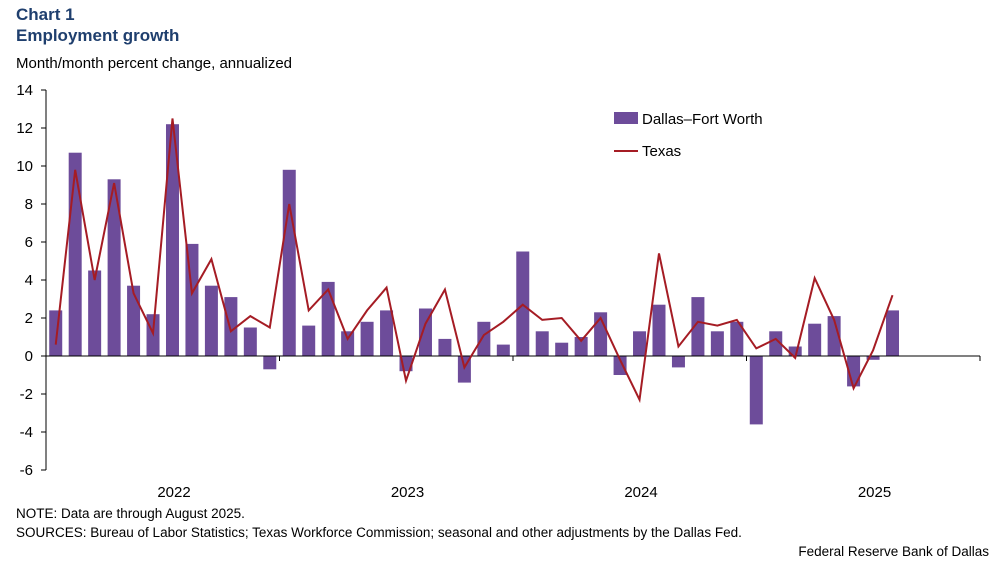 This screenshot has width=997, height=565. What do you see at coordinates (702, 119) in the screenshot?
I see `legend-label-dfw: Dallas–Fort Worth` at bounding box center [702, 119].